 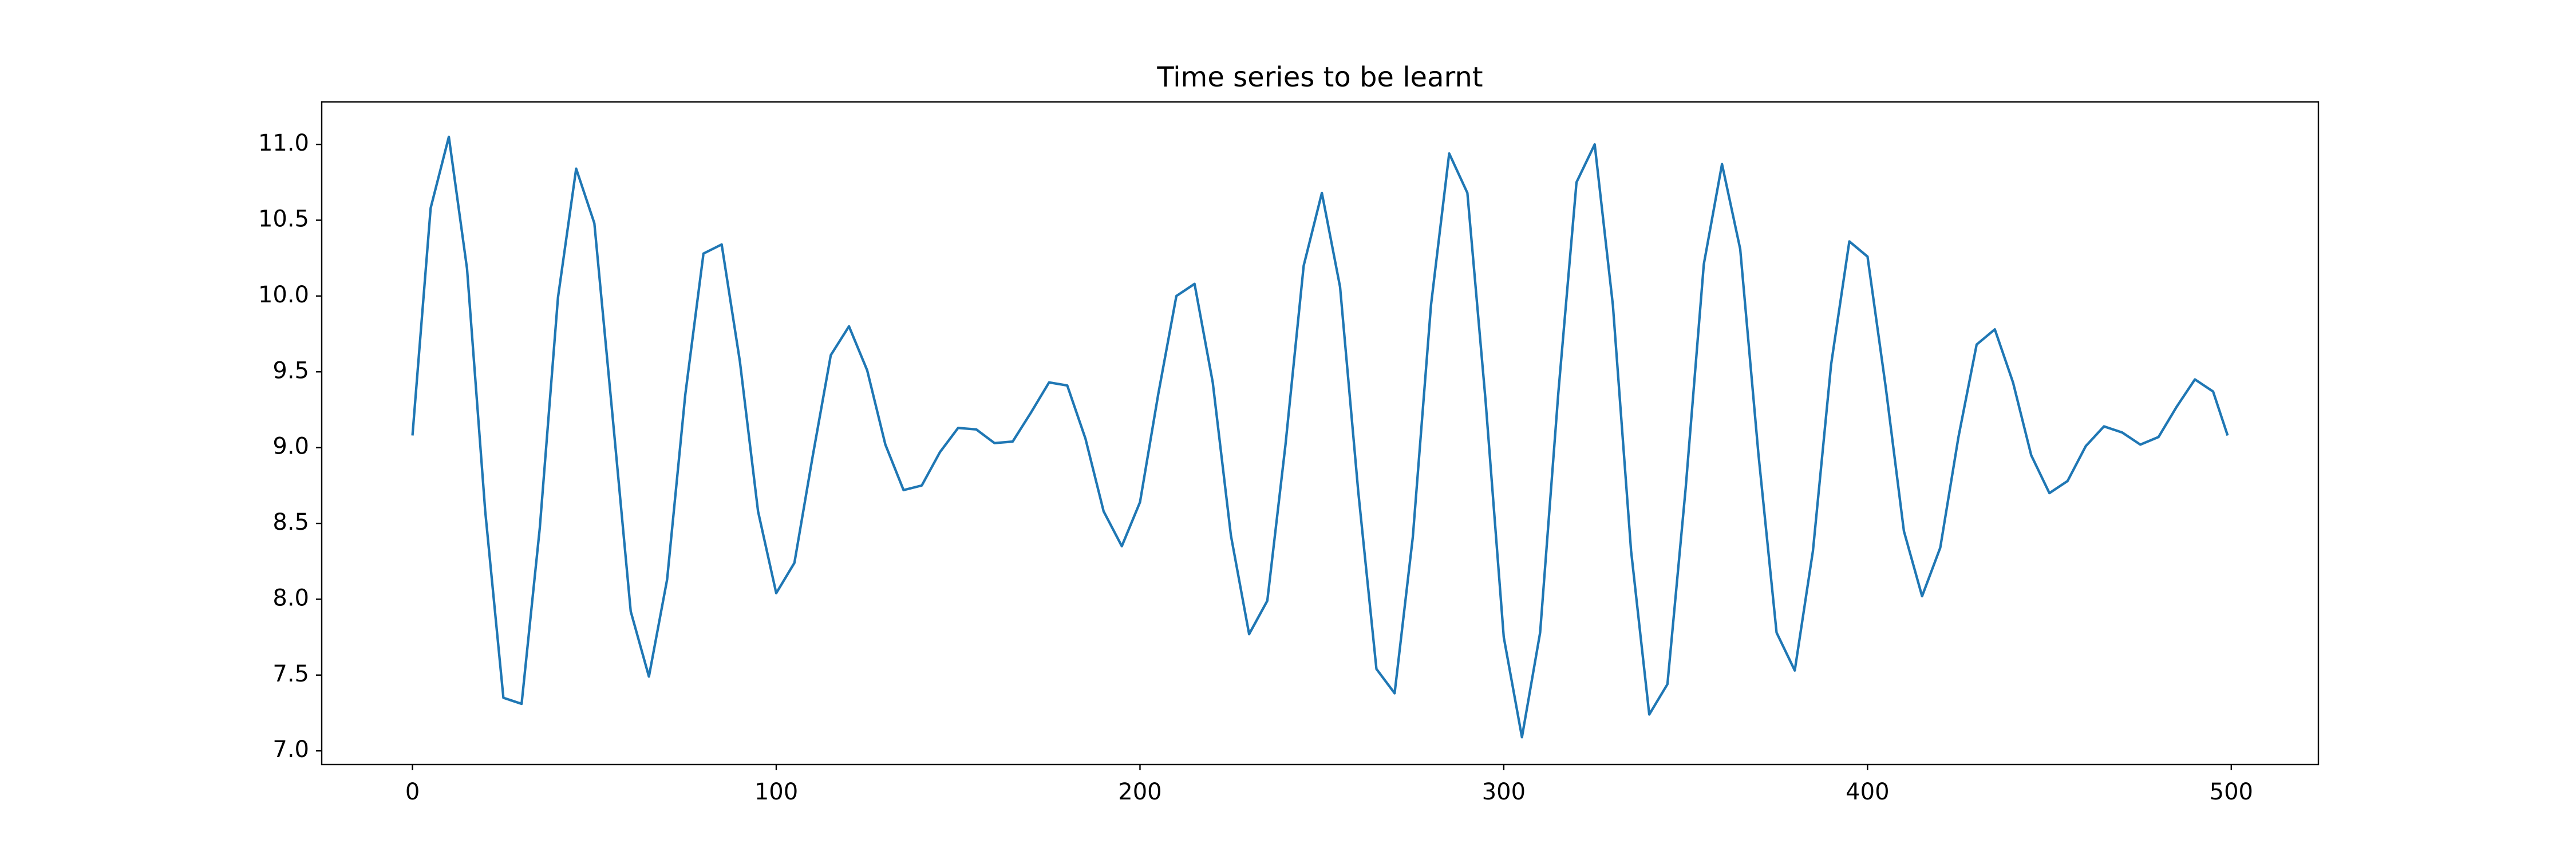 I want to click on x-tick-label: 400, so click(x=1867, y=792).